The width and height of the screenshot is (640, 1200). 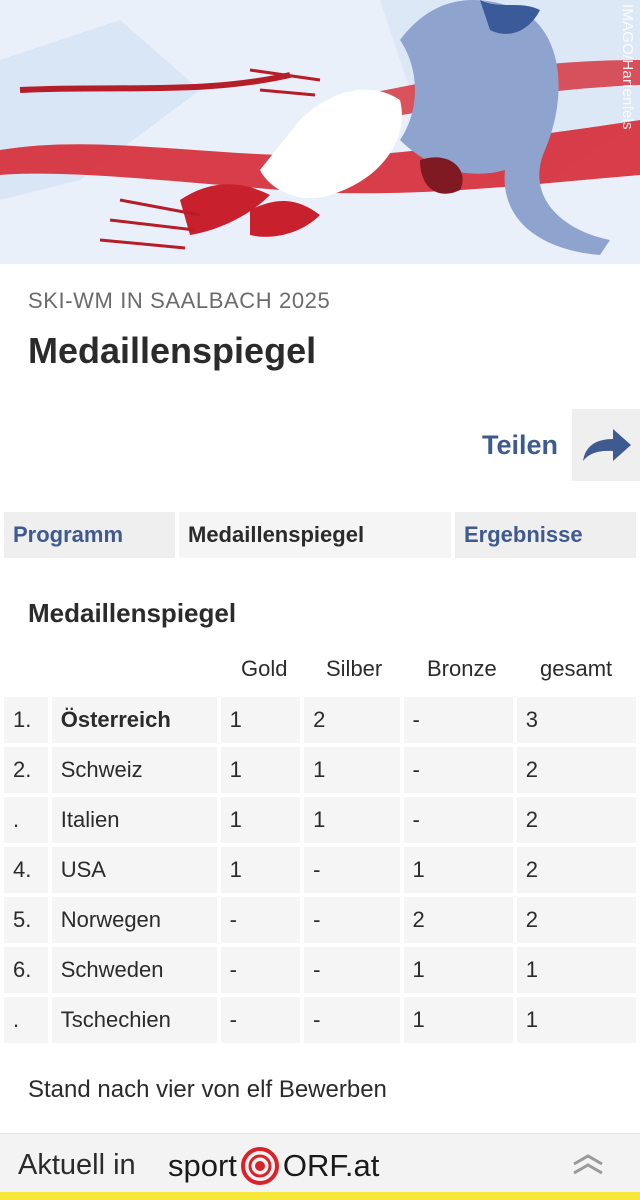 What do you see at coordinates (315, 535) in the screenshot?
I see `tab-medaillenspiegel: Medaillenspiegel` at bounding box center [315, 535].